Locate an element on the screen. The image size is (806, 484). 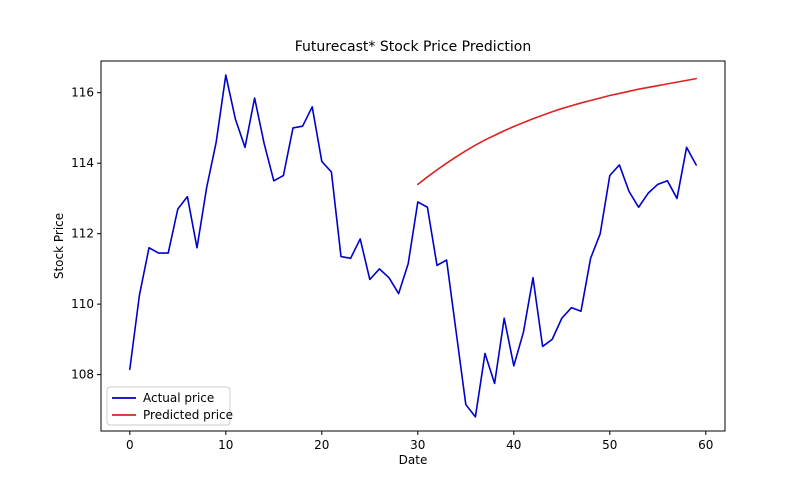
x-tick-label: 40 is located at coordinates (513, 445).